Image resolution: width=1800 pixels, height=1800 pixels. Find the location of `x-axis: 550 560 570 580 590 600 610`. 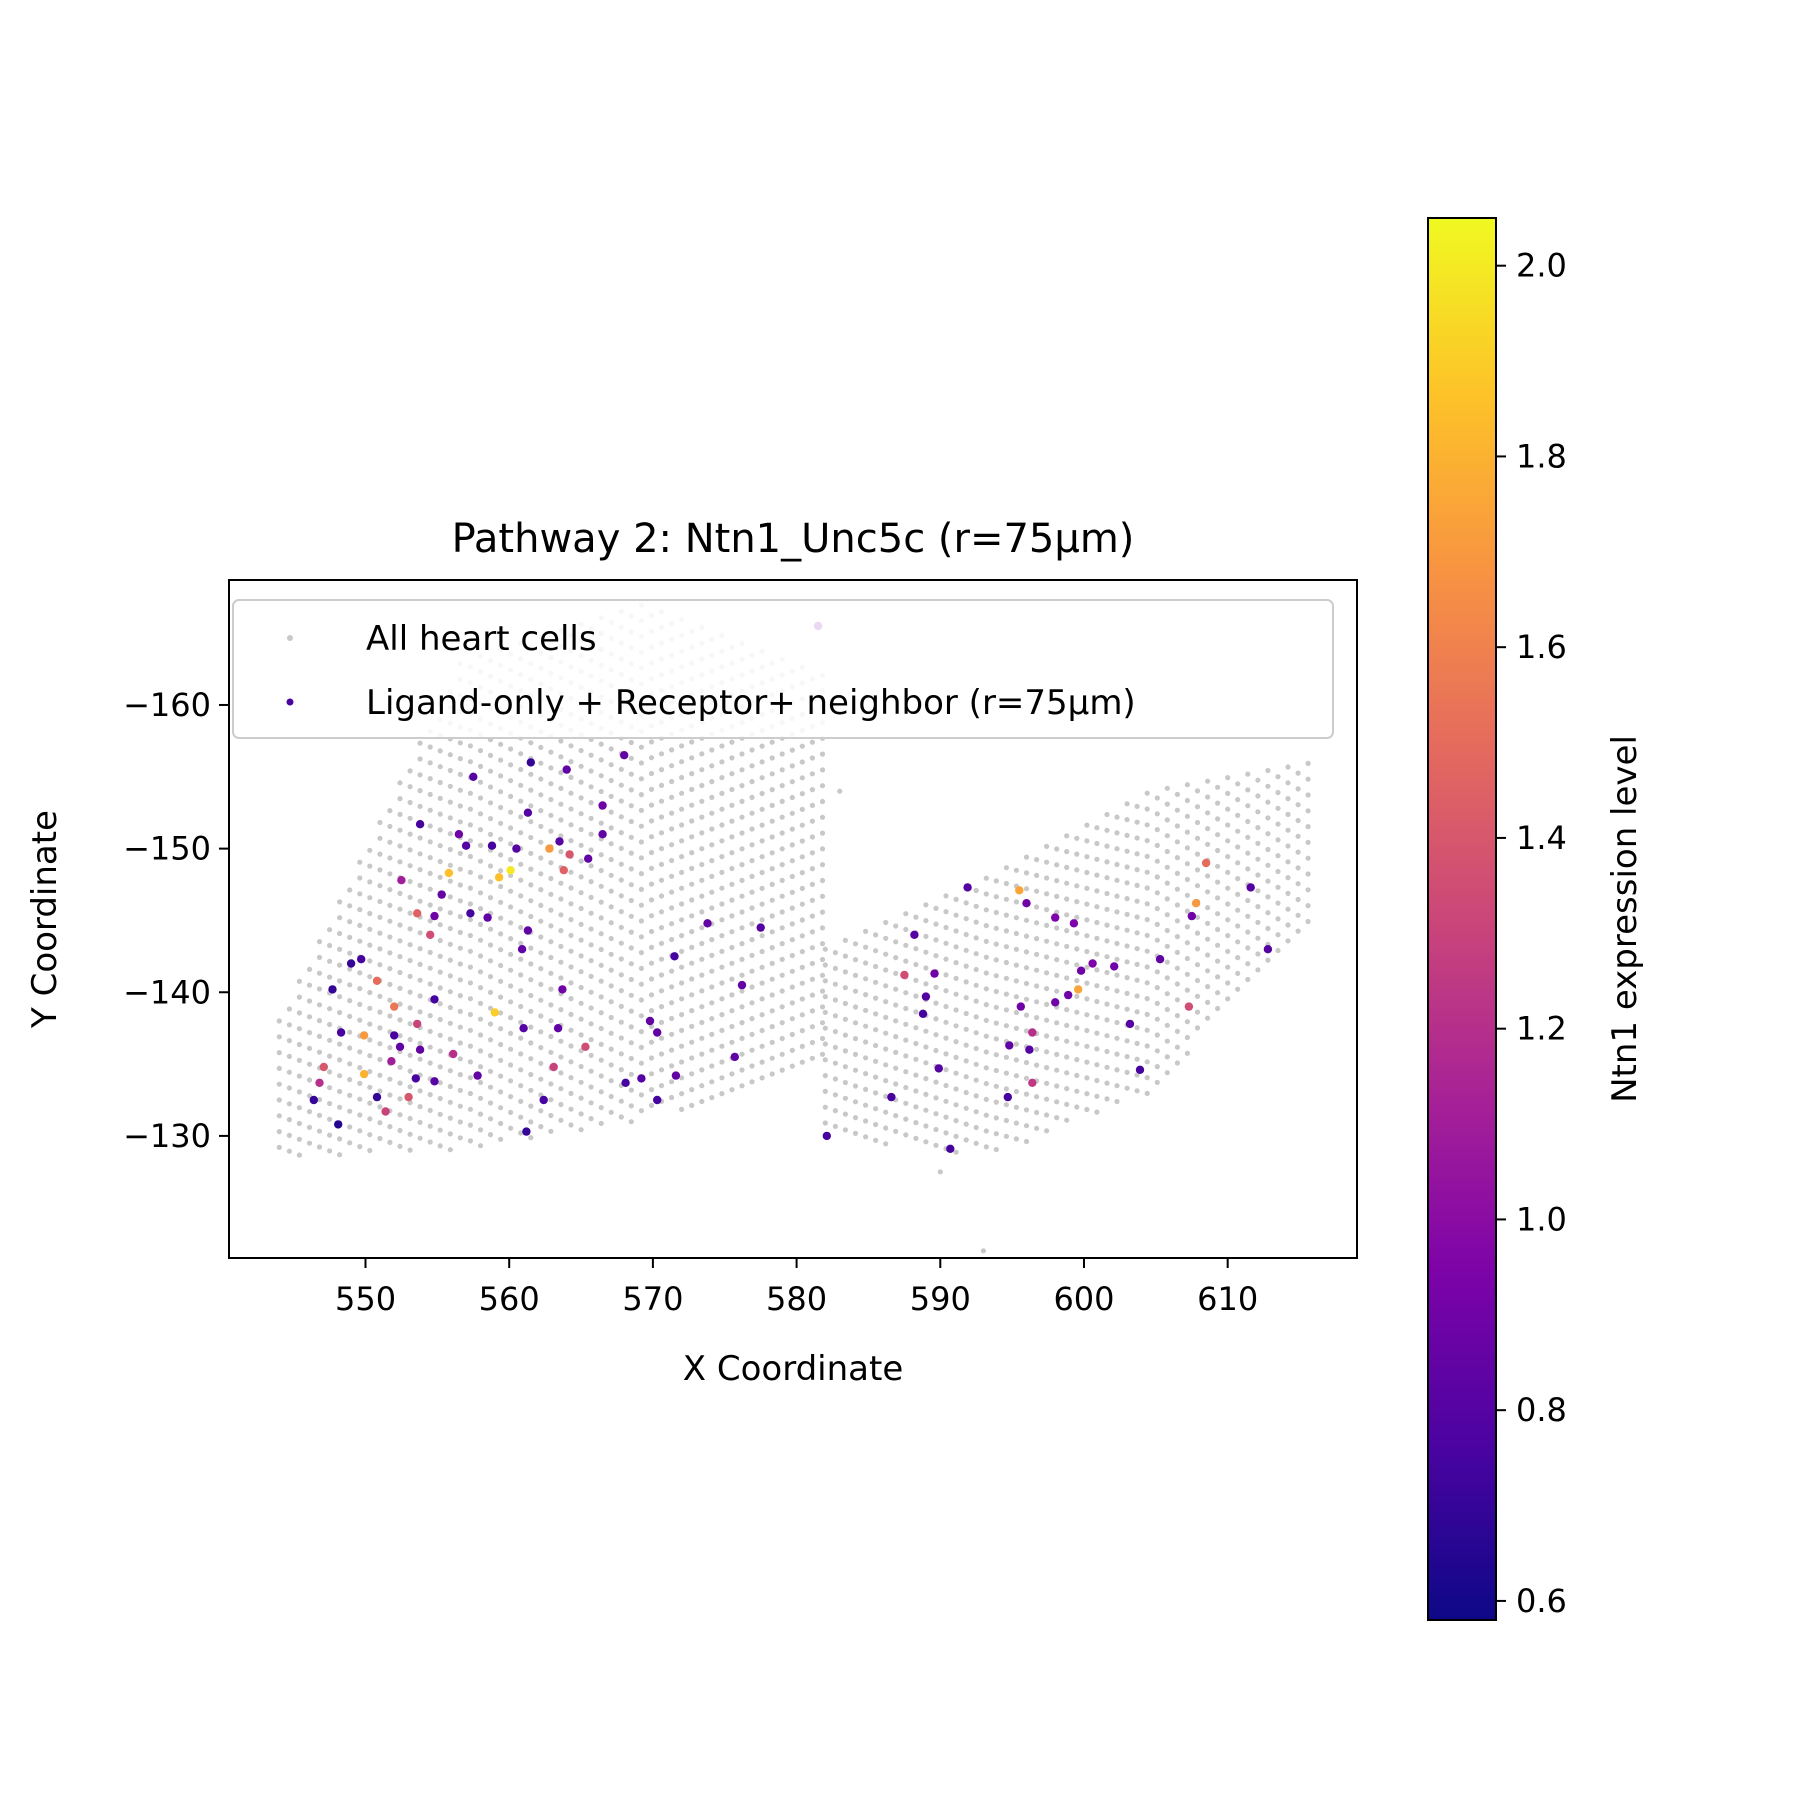

x-axis: 550 560 570 580 590 600 610 is located at coordinates (796, 1288).